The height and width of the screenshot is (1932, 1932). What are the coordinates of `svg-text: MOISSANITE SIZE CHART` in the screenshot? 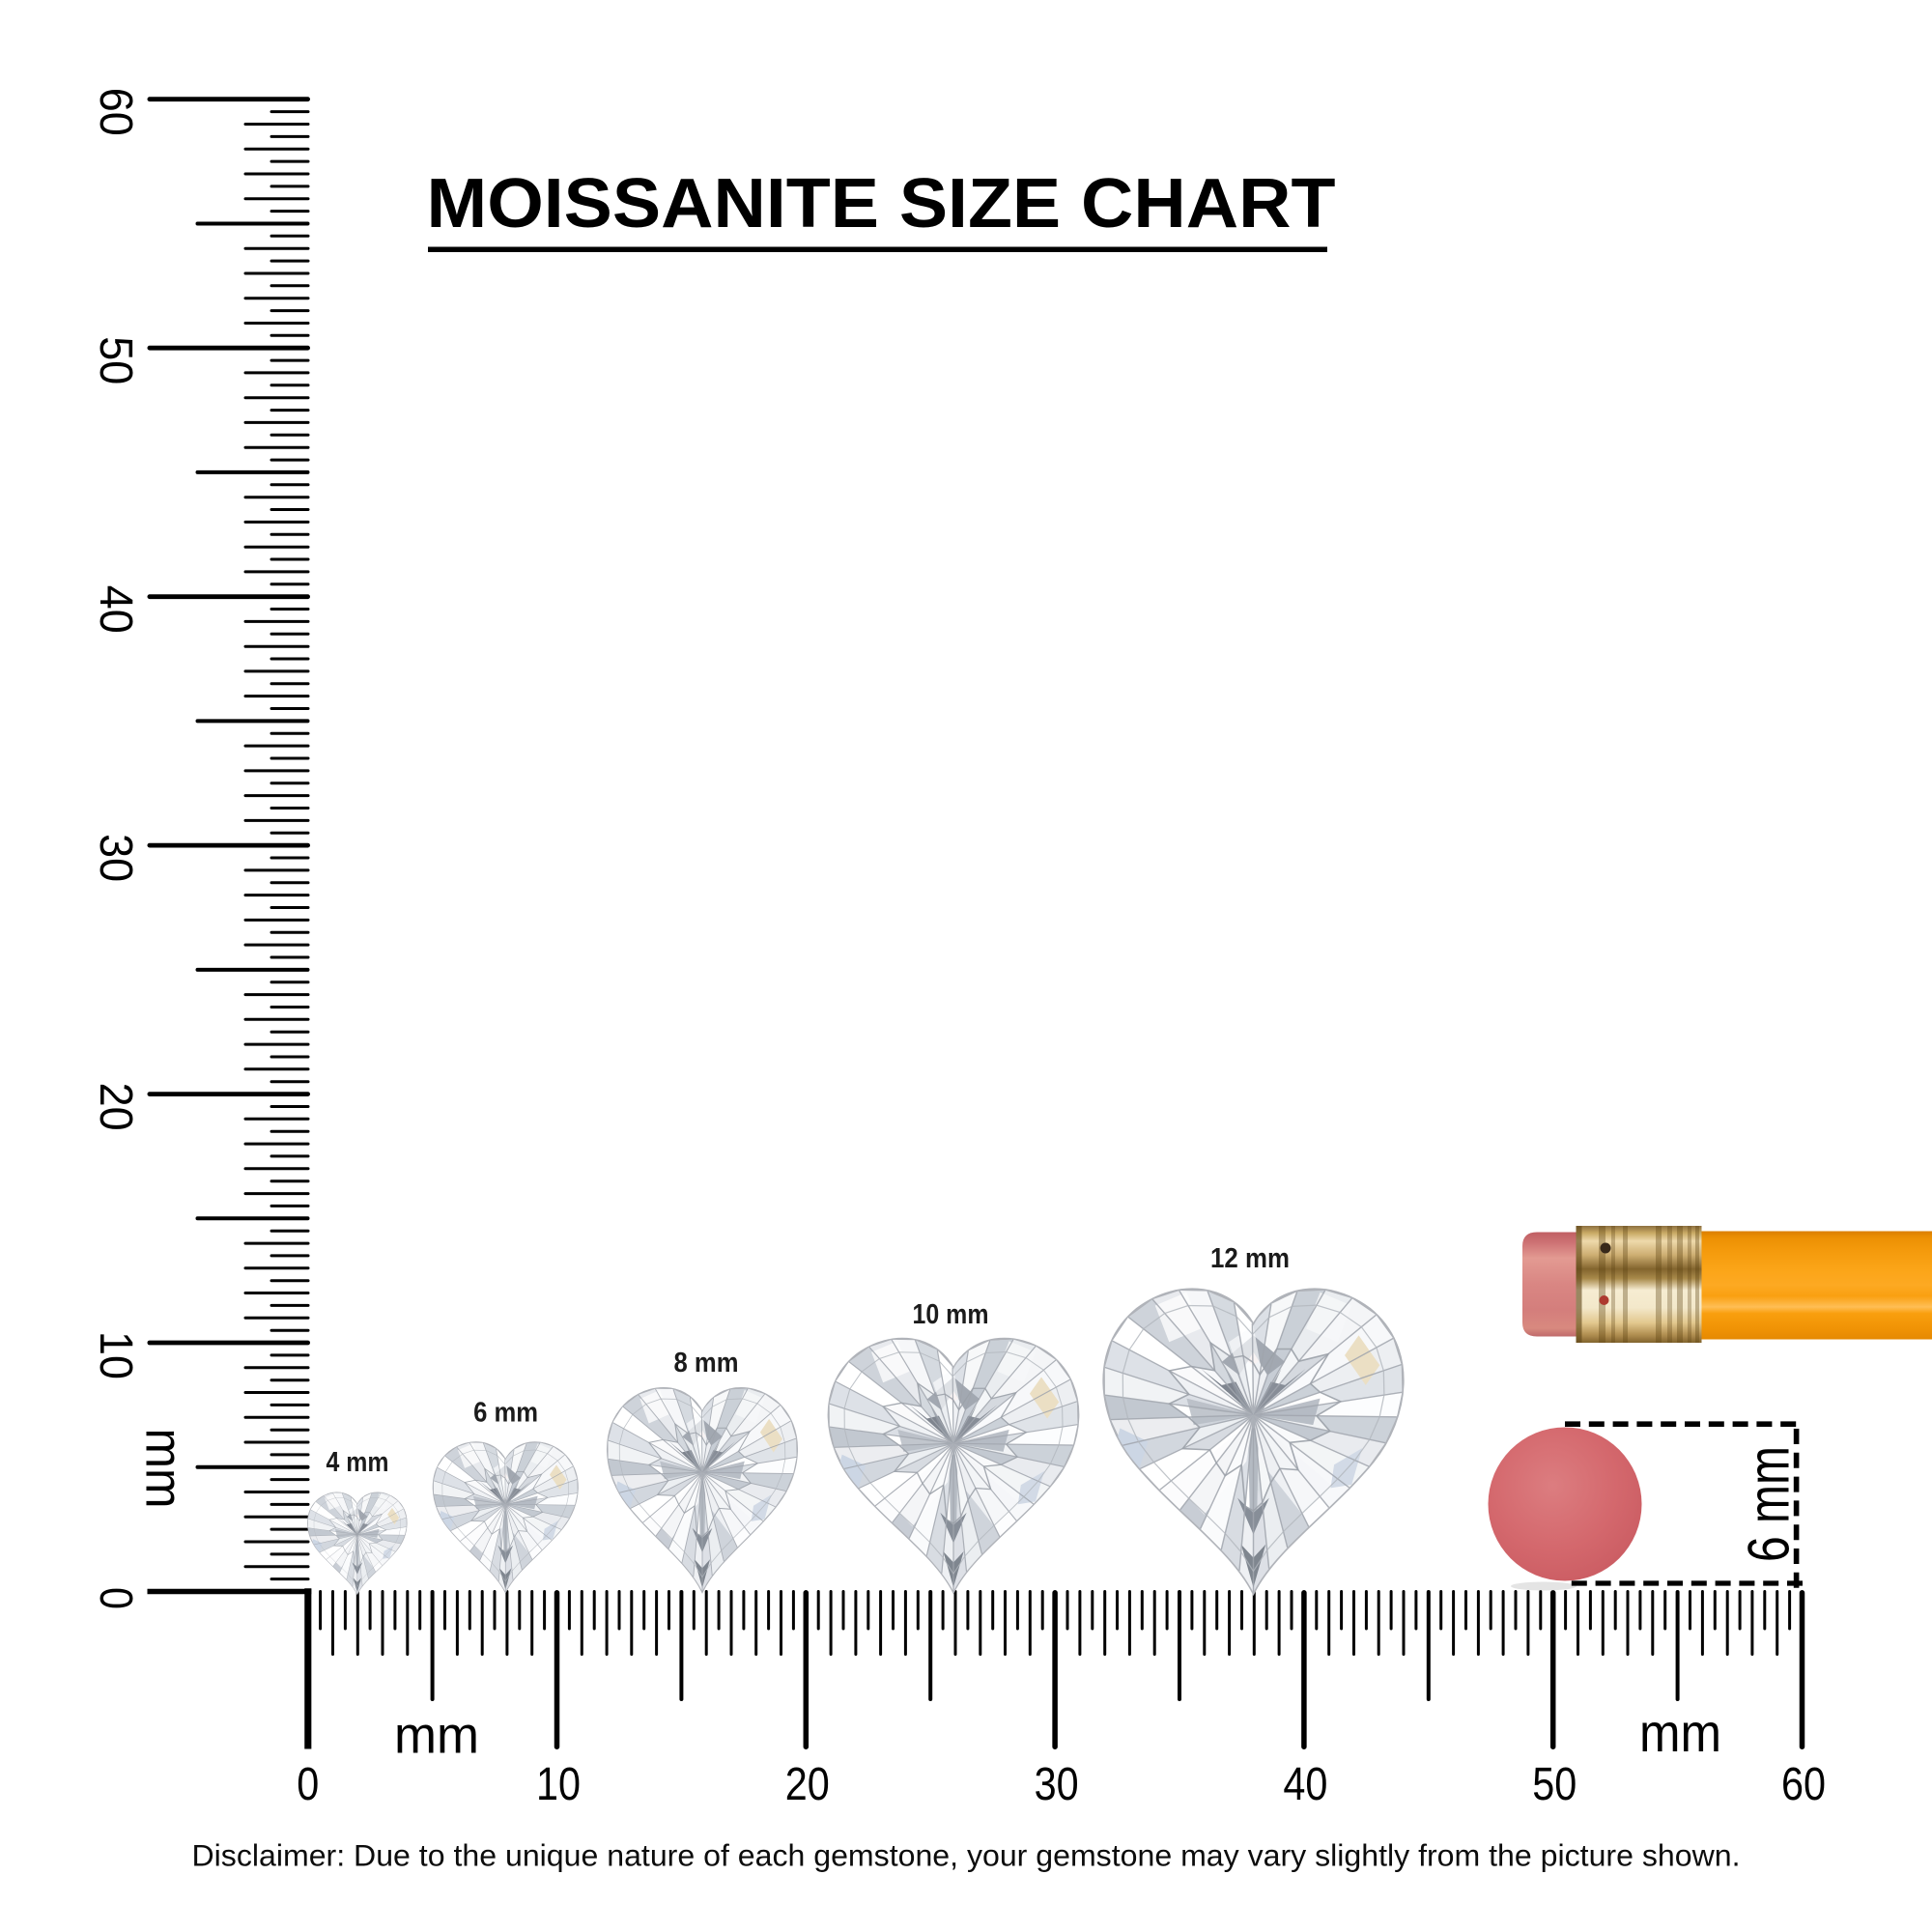 It's located at (881, 203).